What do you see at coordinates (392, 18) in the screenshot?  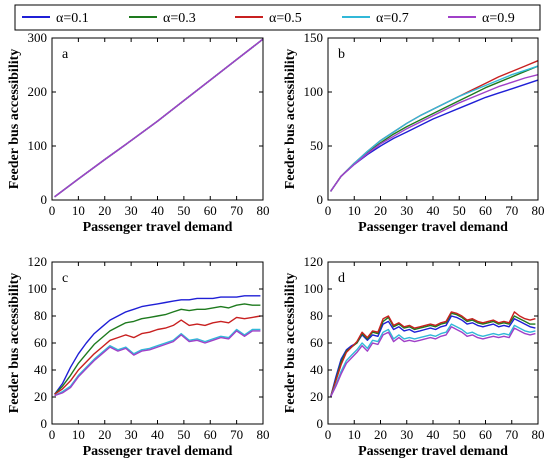 I see `legend-label-3: α=0.7` at bounding box center [392, 18].